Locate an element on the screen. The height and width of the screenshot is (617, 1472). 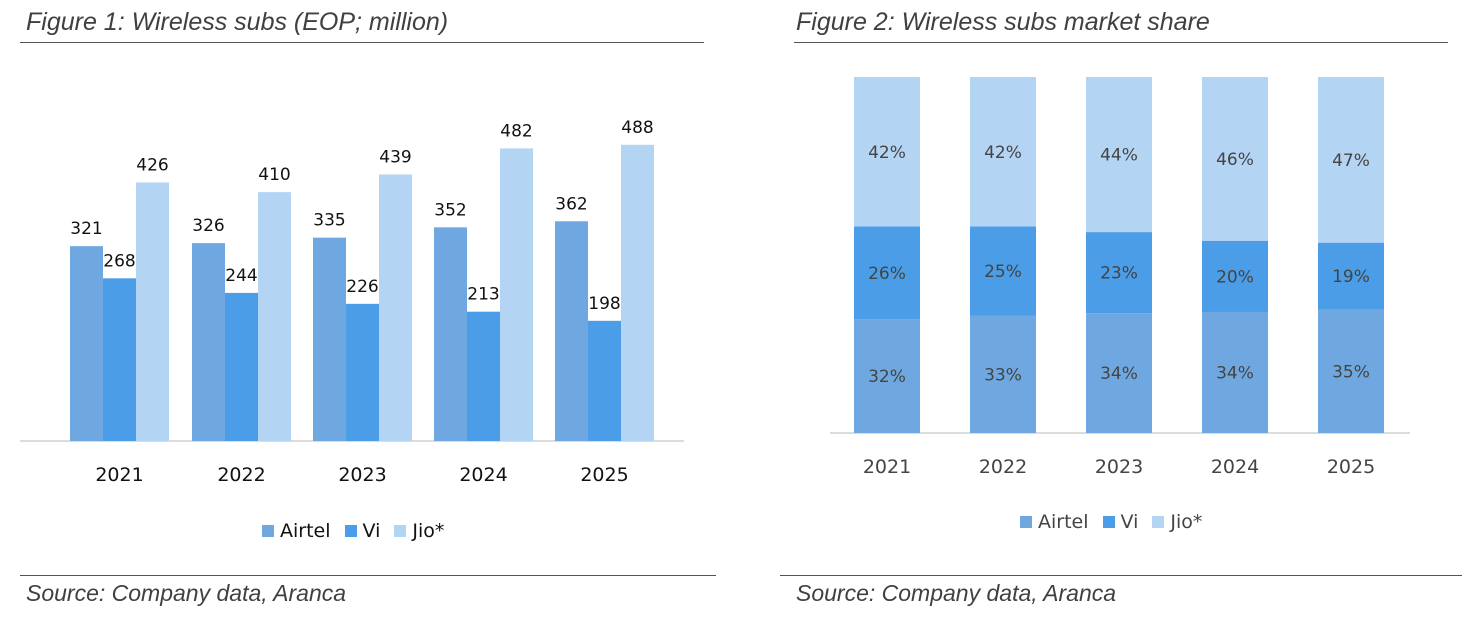
data-label-jio-2022: 410 is located at coordinates (274, 175).